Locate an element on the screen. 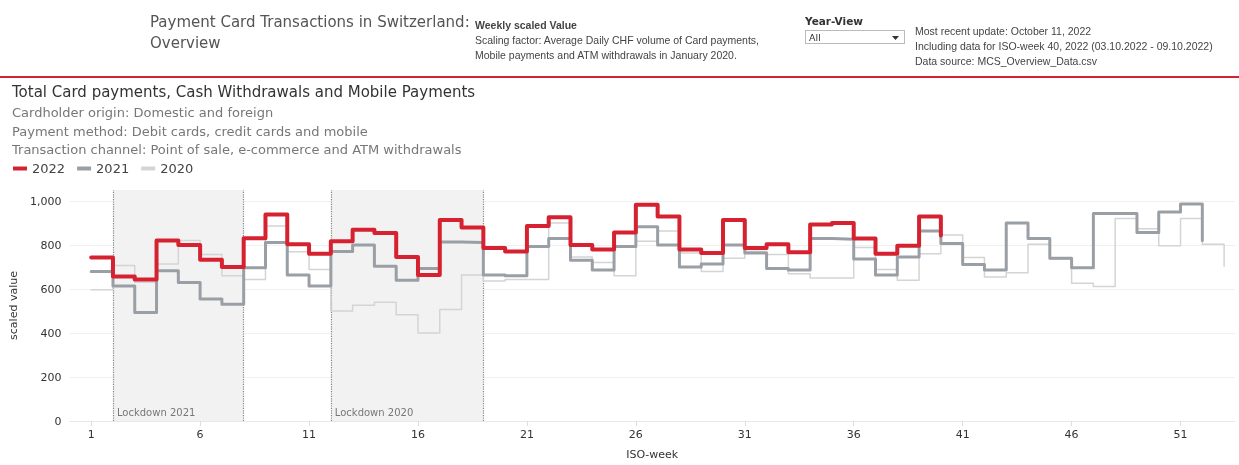 Image resolution: width=1239 pixels, height=465 pixels. x-tick-label: 21 is located at coordinates (526, 434).